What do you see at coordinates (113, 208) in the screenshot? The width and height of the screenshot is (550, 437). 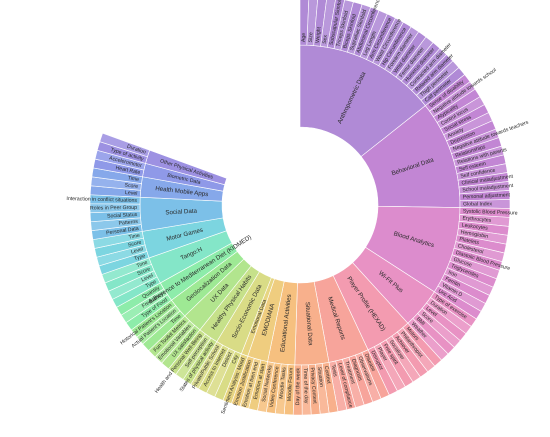 I see `subcategory-label: Roles in Peer Group` at bounding box center [113, 208].